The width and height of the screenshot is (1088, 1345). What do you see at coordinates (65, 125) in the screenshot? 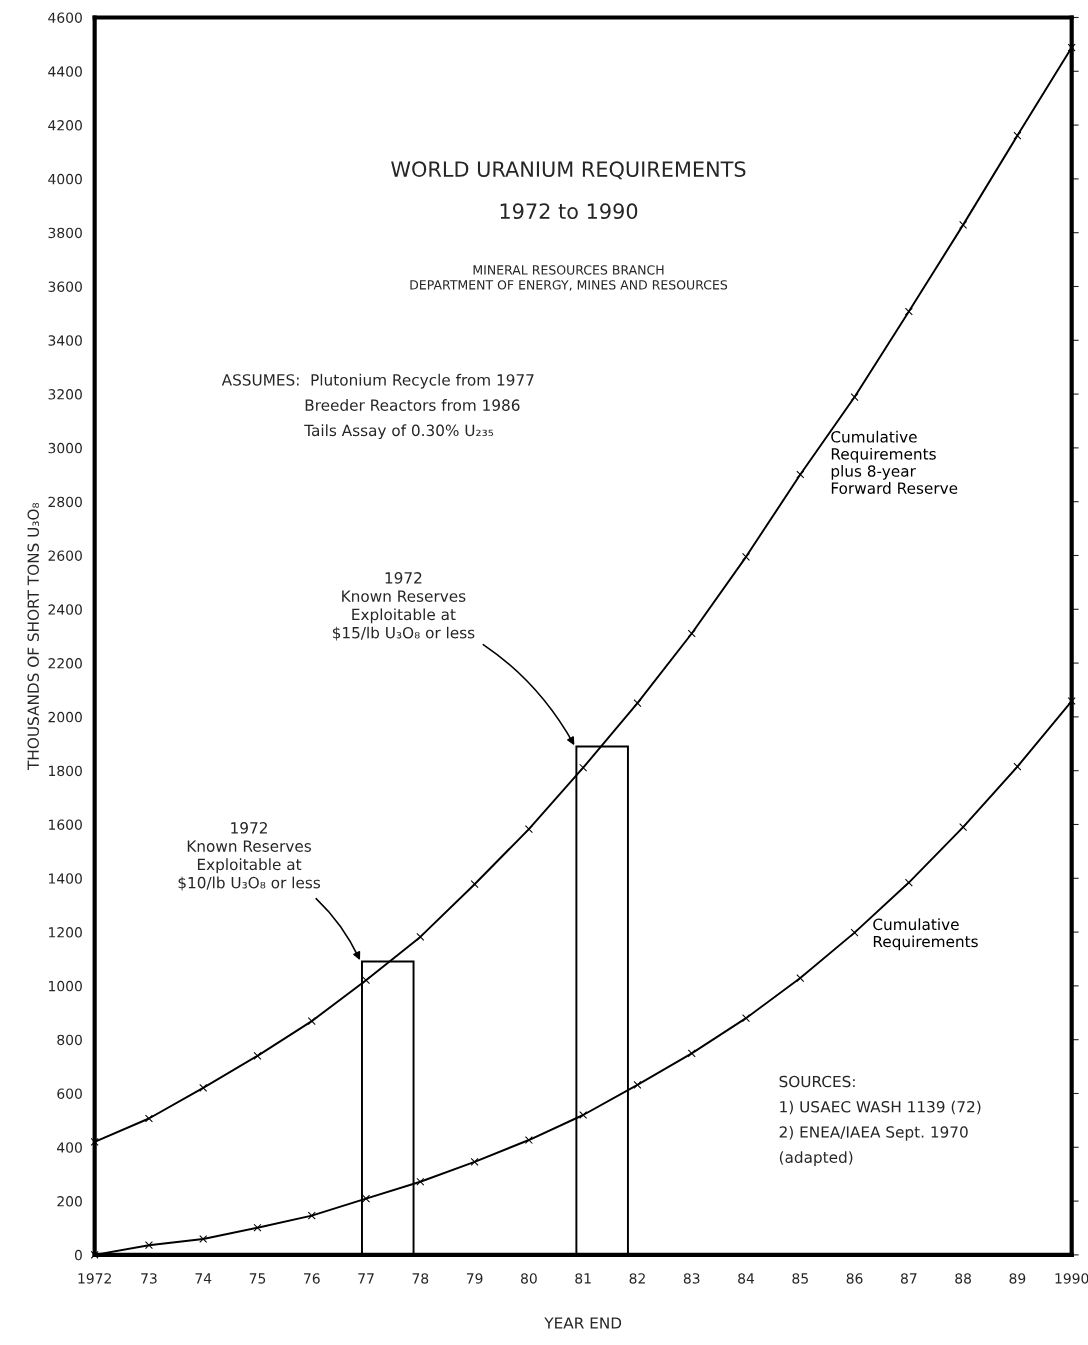
I see `y-tick-label: 4200` at bounding box center [65, 125].